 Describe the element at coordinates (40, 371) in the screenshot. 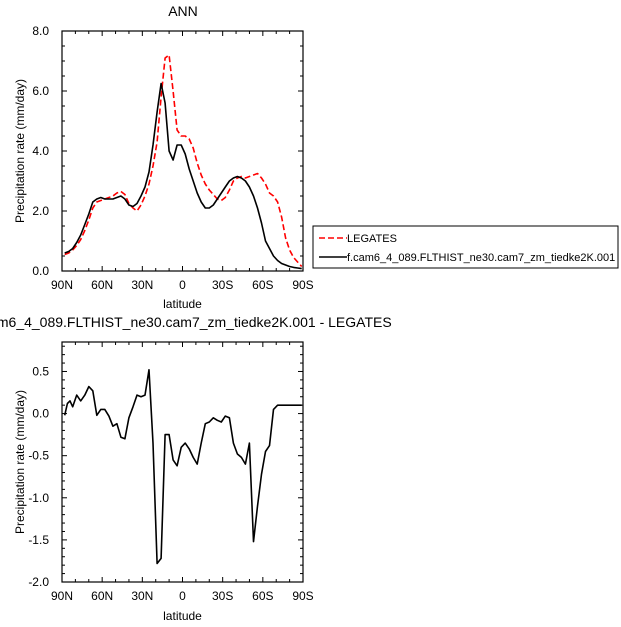

I see `y-tick-label: 0.5` at that location.